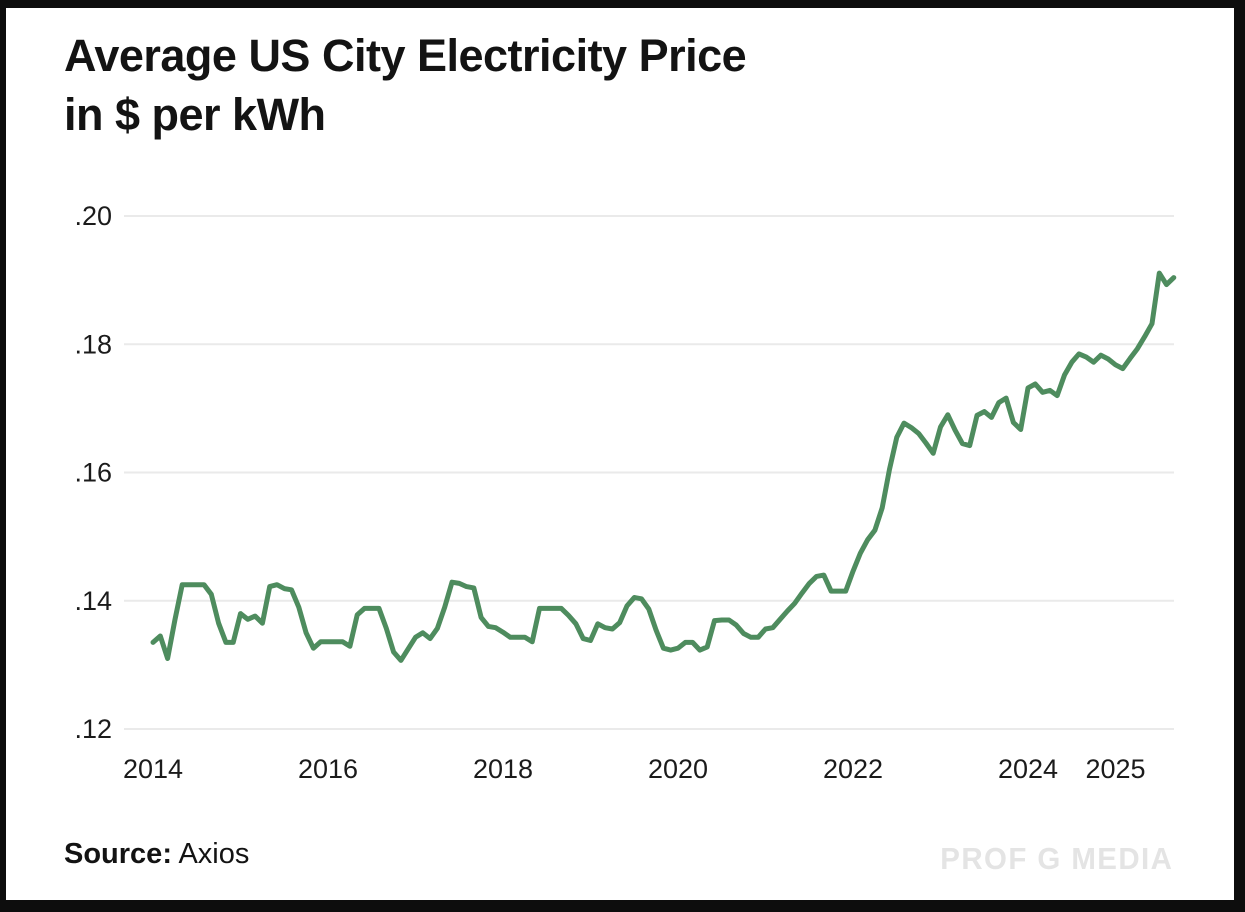  What do you see at coordinates (93, 344) in the screenshot?
I see `y-tick-label: .18` at bounding box center [93, 344].